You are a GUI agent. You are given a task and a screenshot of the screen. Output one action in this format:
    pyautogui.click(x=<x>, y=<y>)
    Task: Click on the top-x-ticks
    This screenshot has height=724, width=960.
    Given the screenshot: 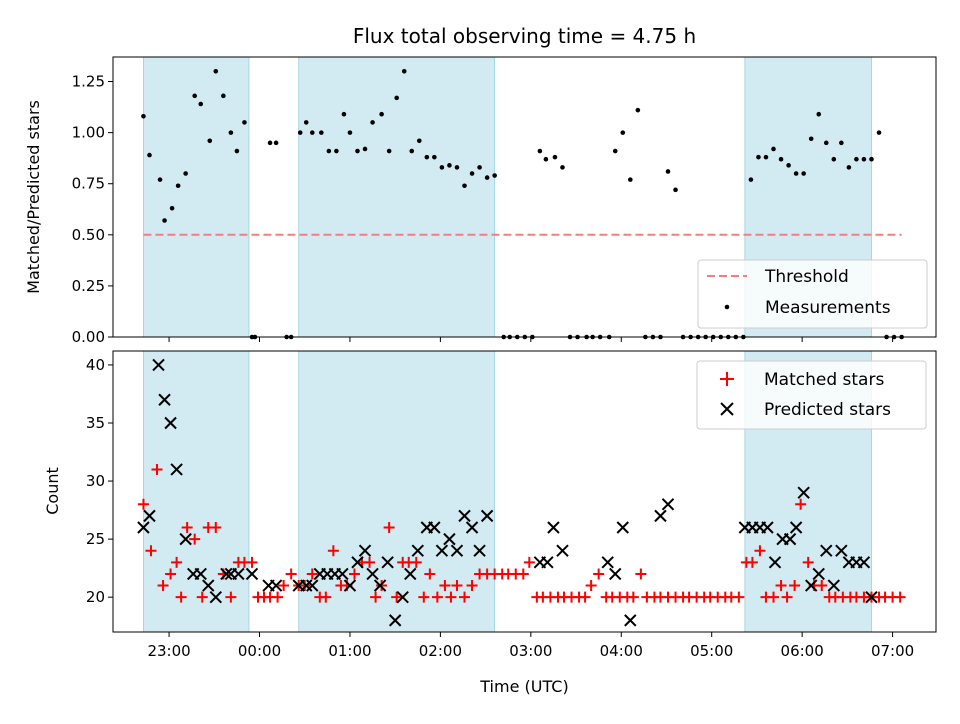 What is the action you would take?
    pyautogui.click(x=531, y=339)
    